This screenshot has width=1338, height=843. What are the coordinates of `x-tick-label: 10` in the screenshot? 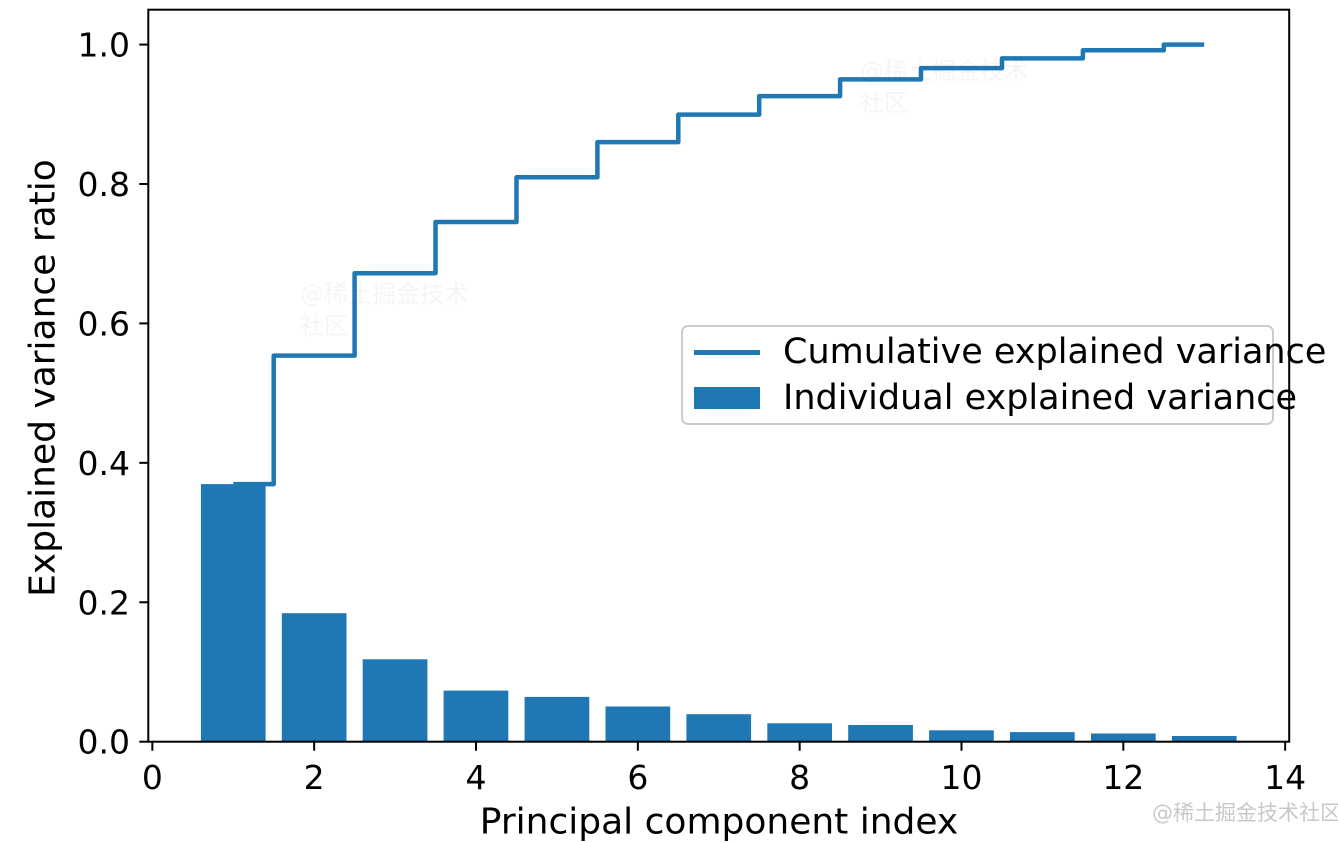 It's located at (961, 777).